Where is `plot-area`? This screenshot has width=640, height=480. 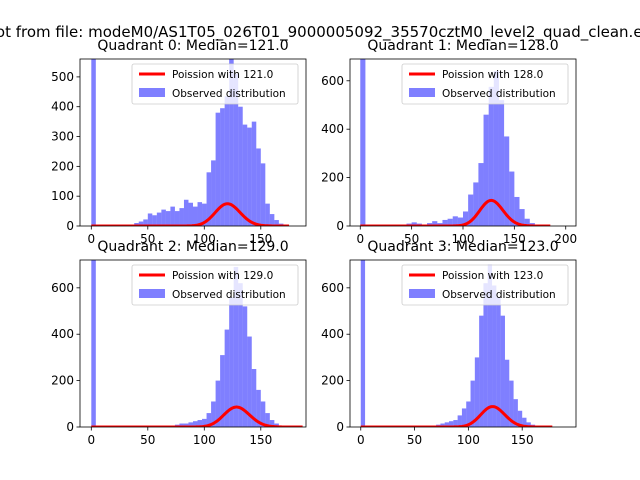 plot-area is located at coordinates (190, 142).